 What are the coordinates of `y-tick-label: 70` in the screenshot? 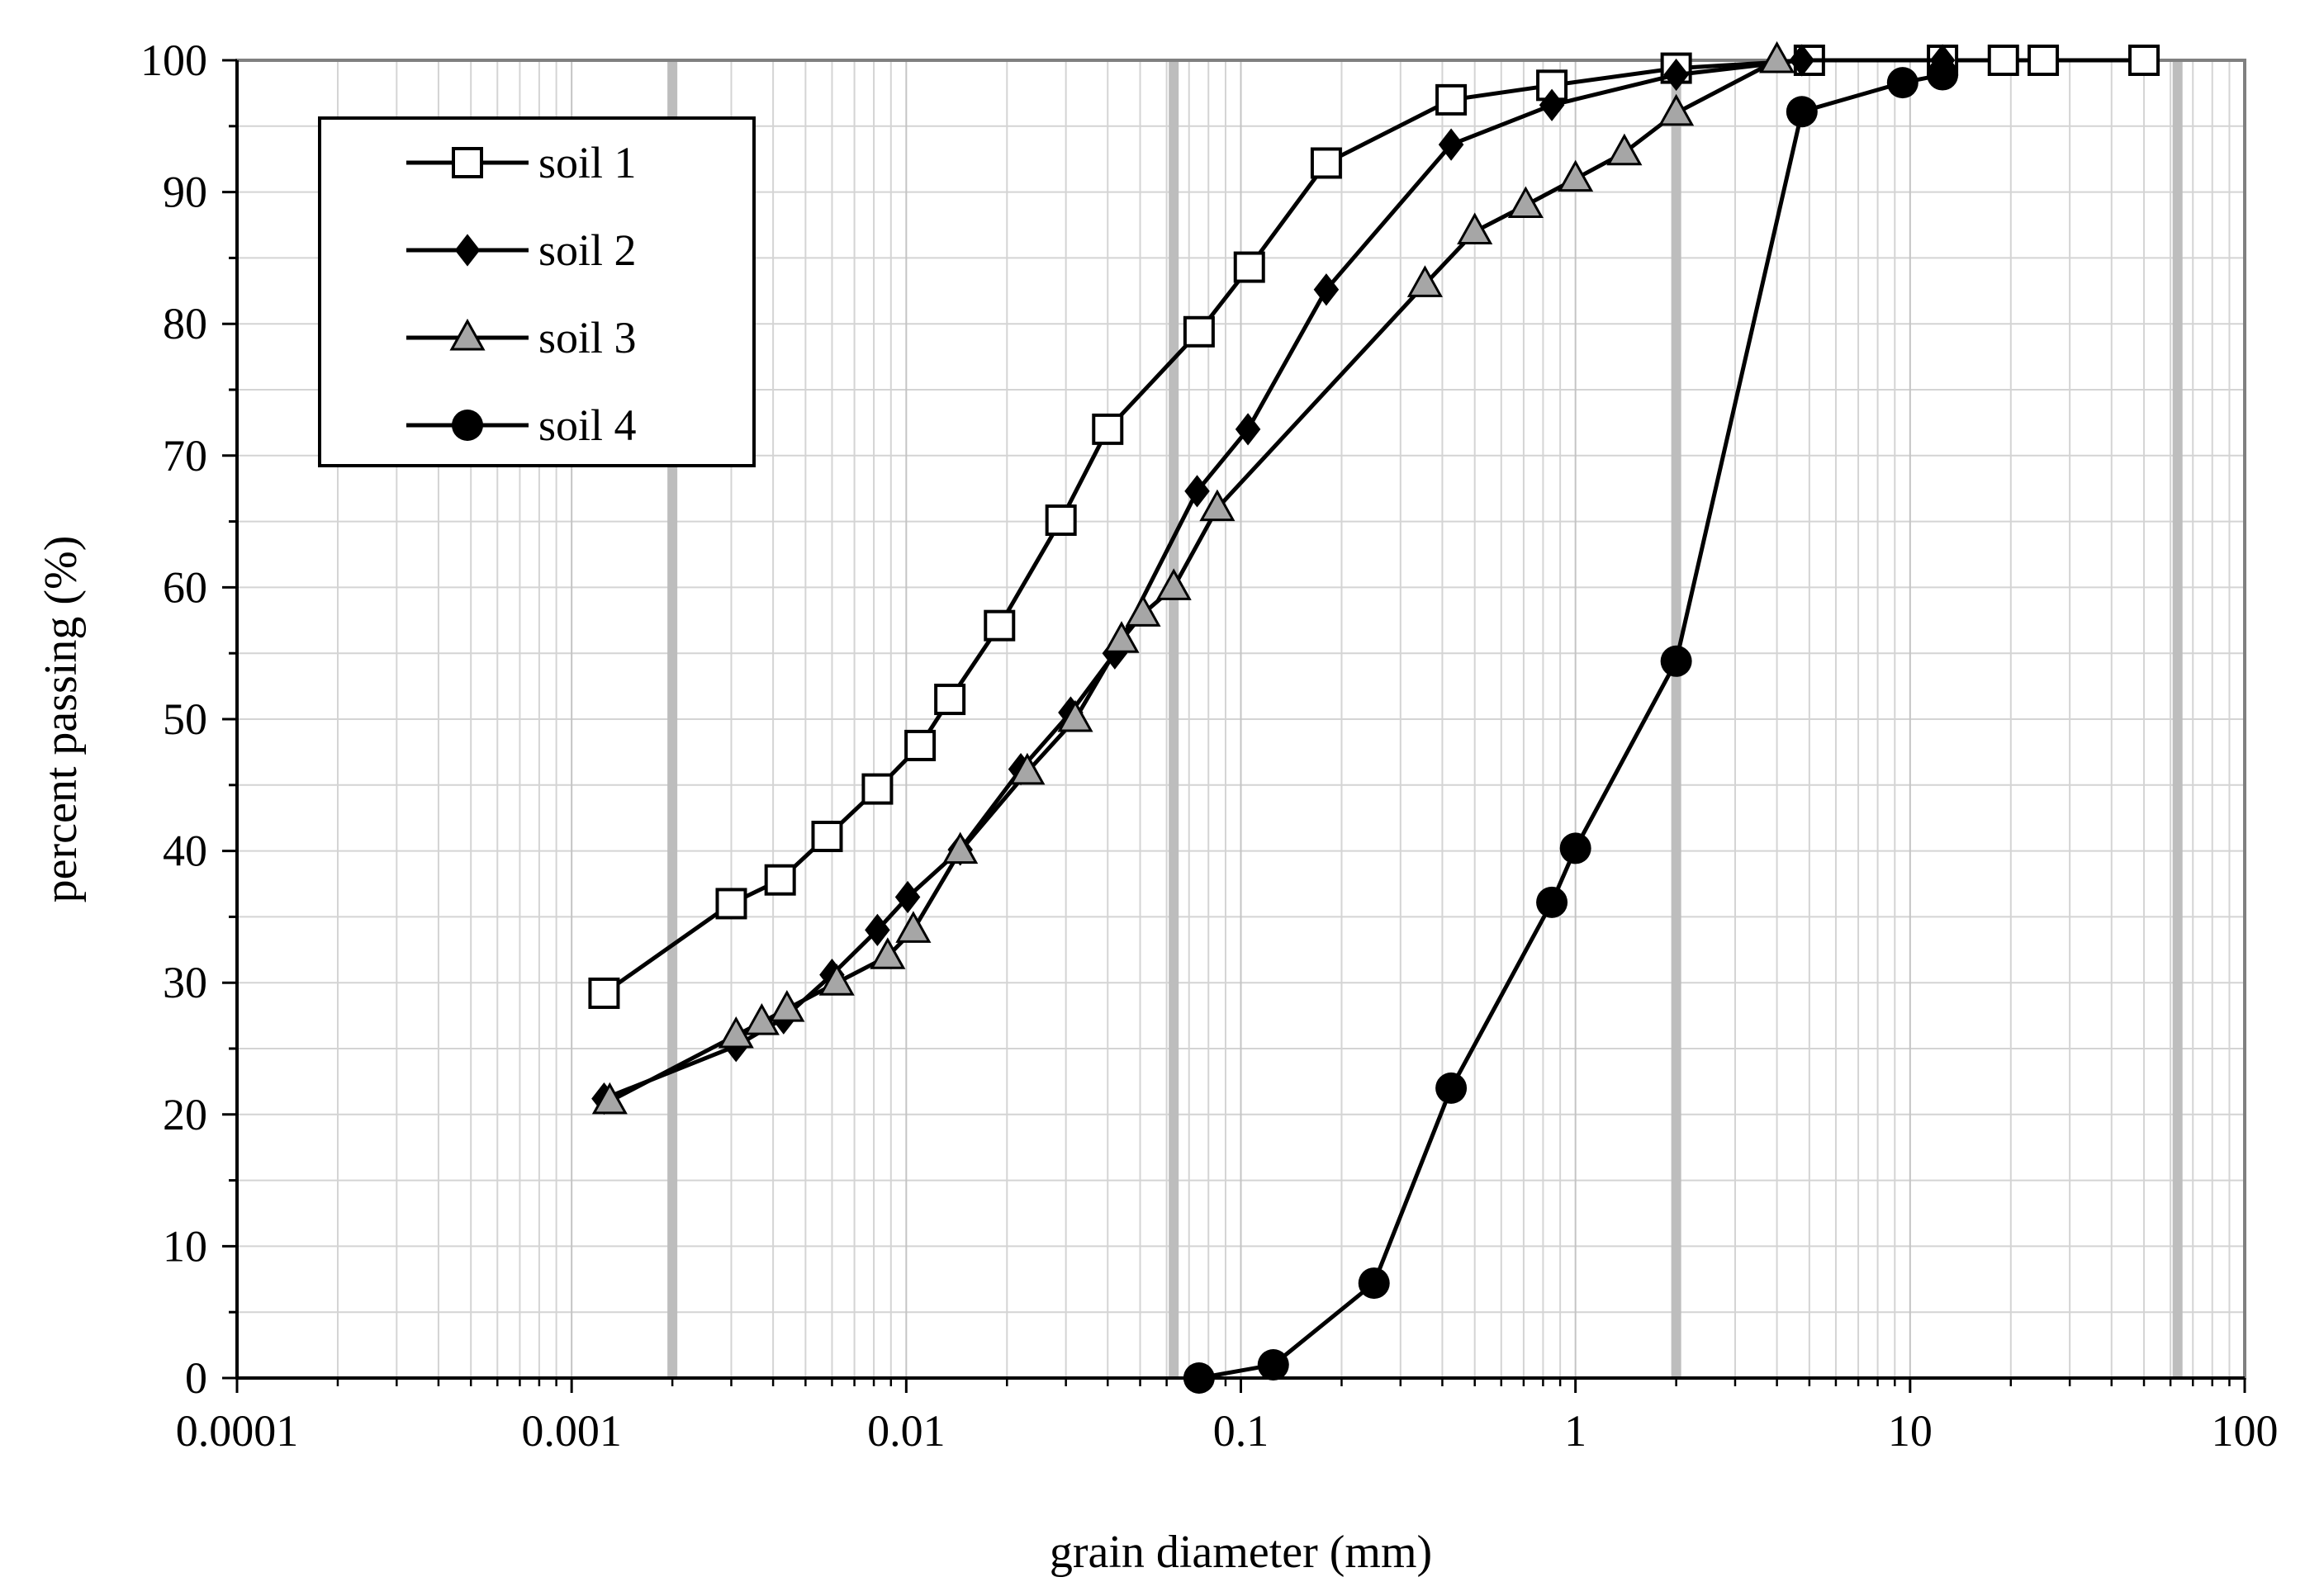 It's located at (185, 456).